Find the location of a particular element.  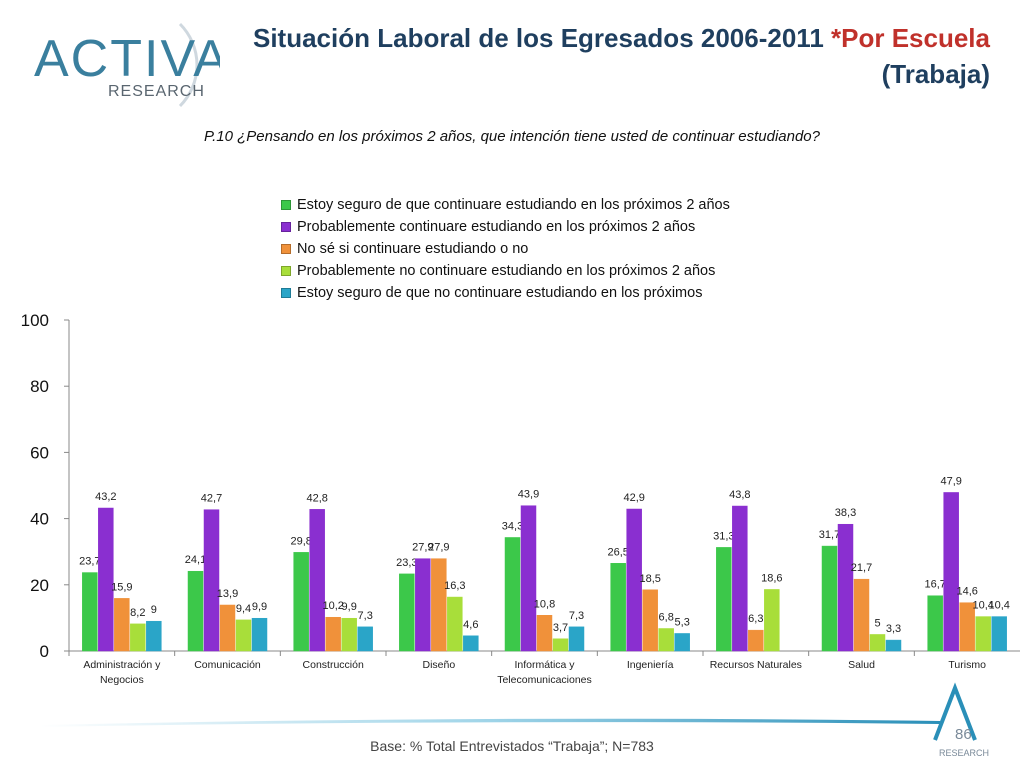

data-label: 42,7 is located at coordinates (211, 499).